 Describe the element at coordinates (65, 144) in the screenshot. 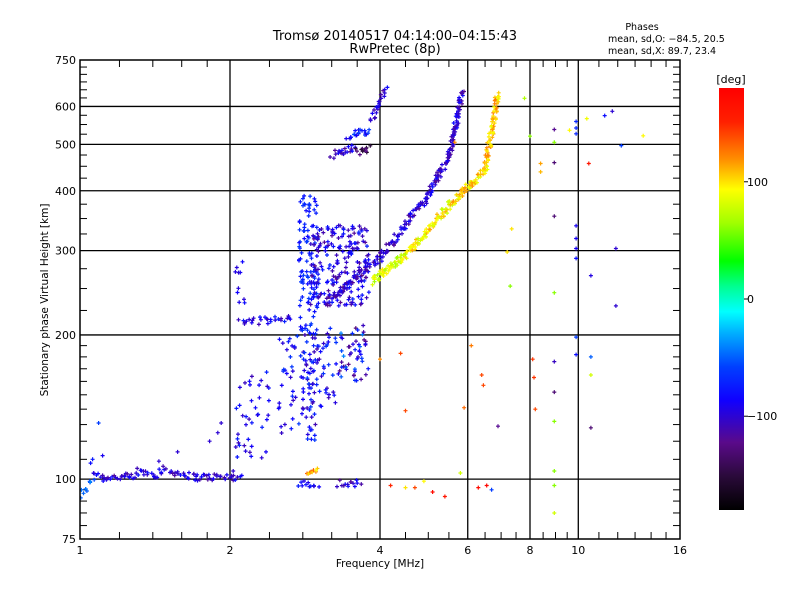

I see `y-tick-label: 500` at that location.